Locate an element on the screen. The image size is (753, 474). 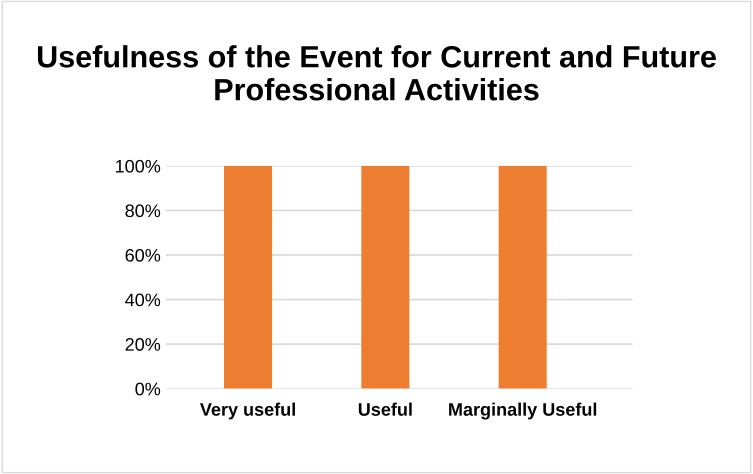
y-tick-label: 40% is located at coordinates (142, 300).